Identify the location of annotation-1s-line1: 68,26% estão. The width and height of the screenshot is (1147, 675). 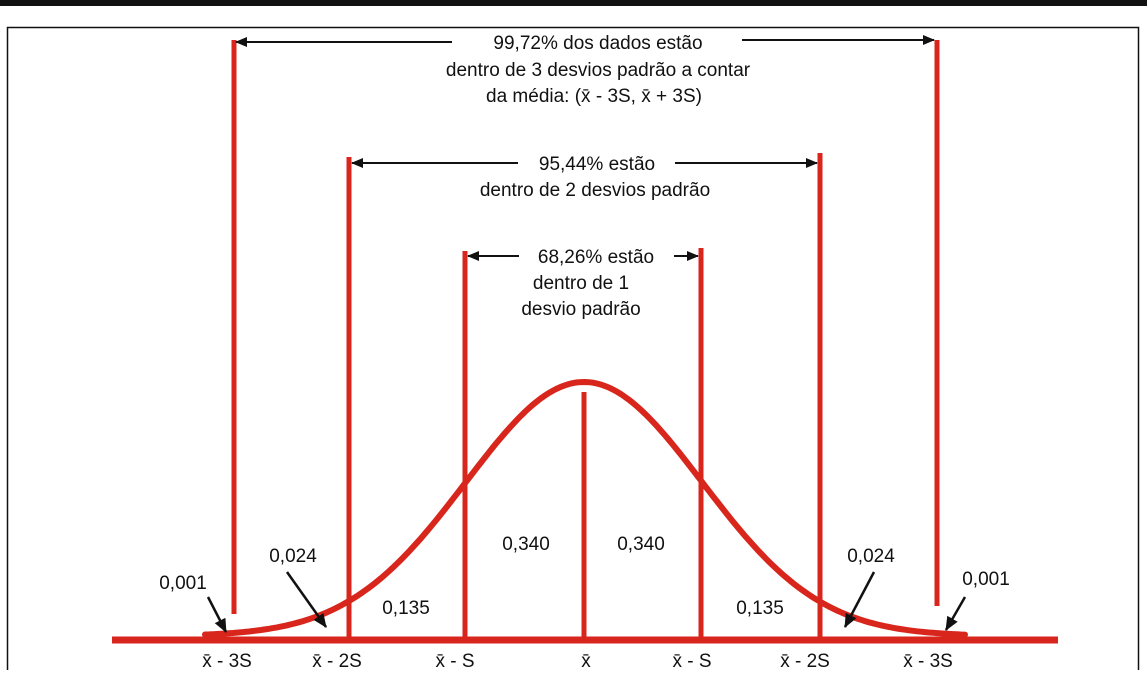
(596, 257).